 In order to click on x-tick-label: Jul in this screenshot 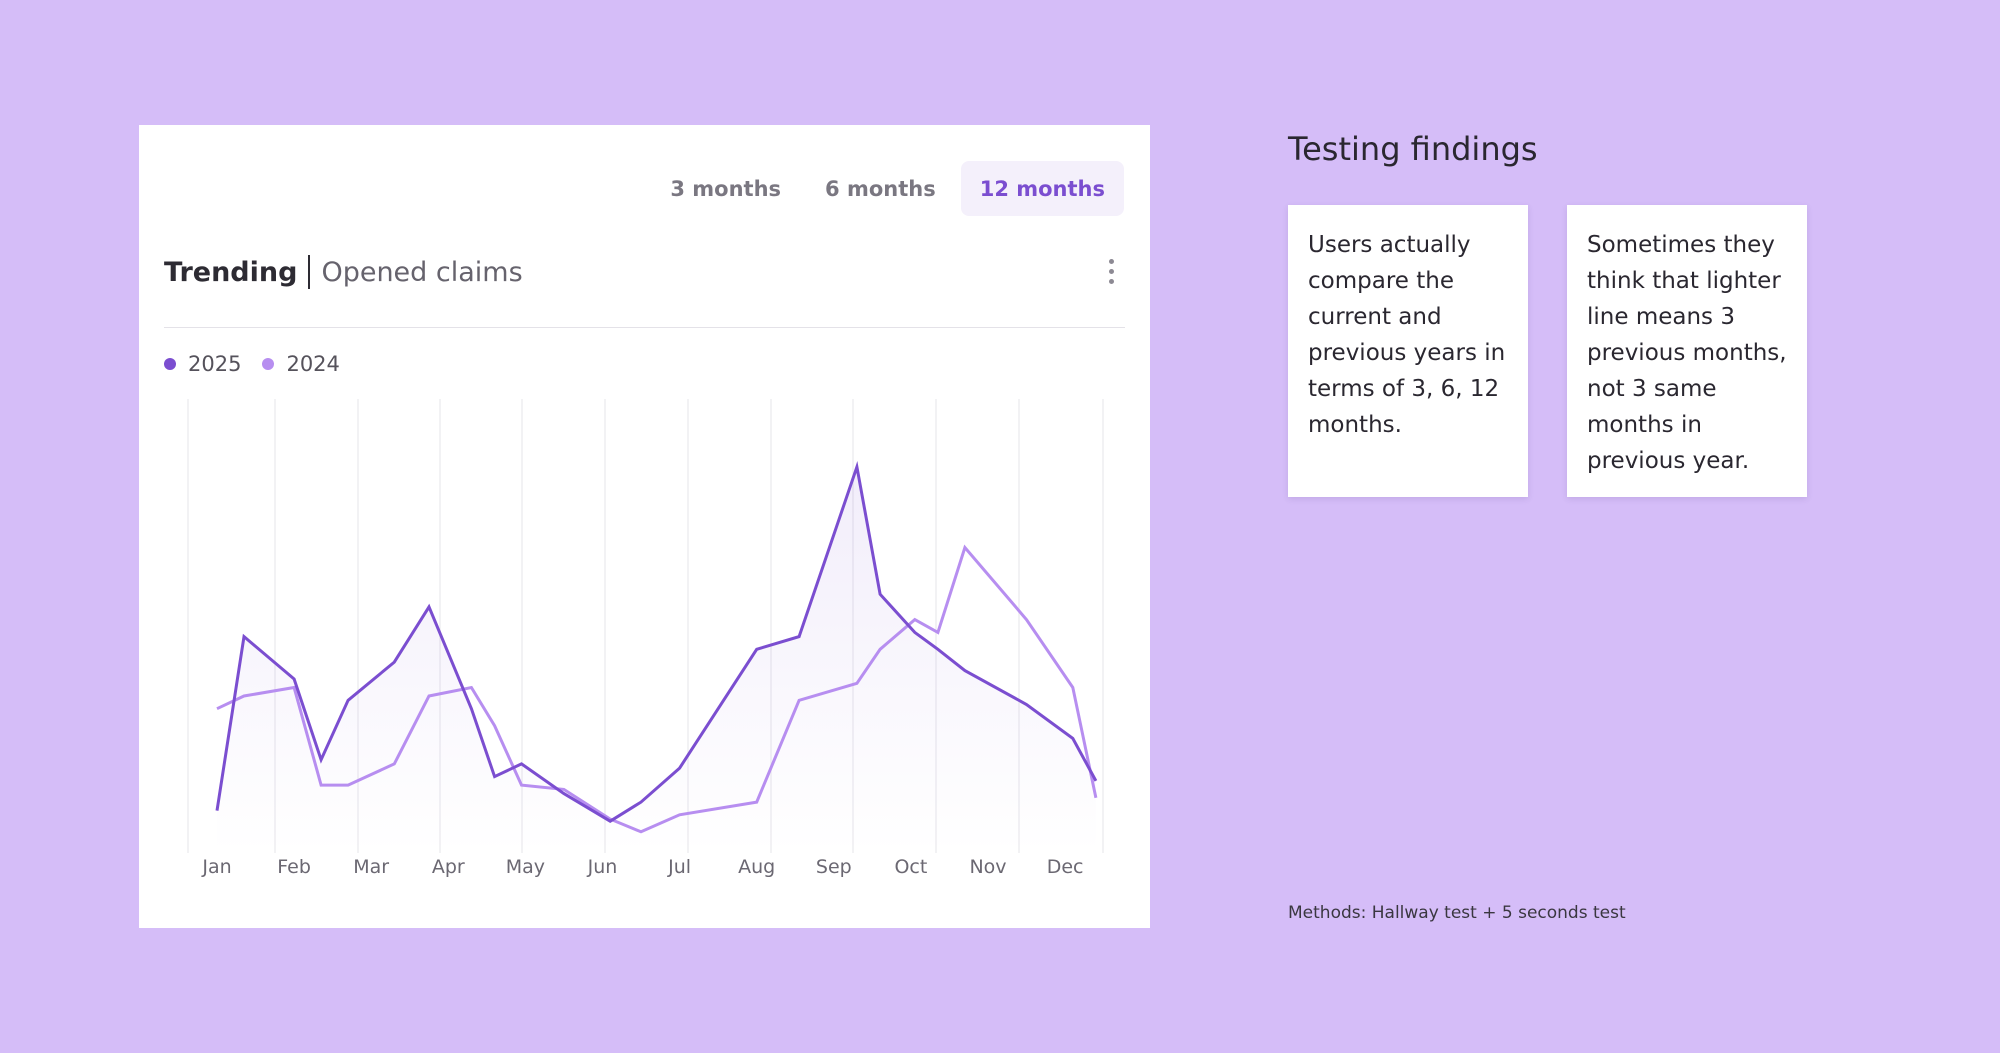, I will do `click(679, 867)`.